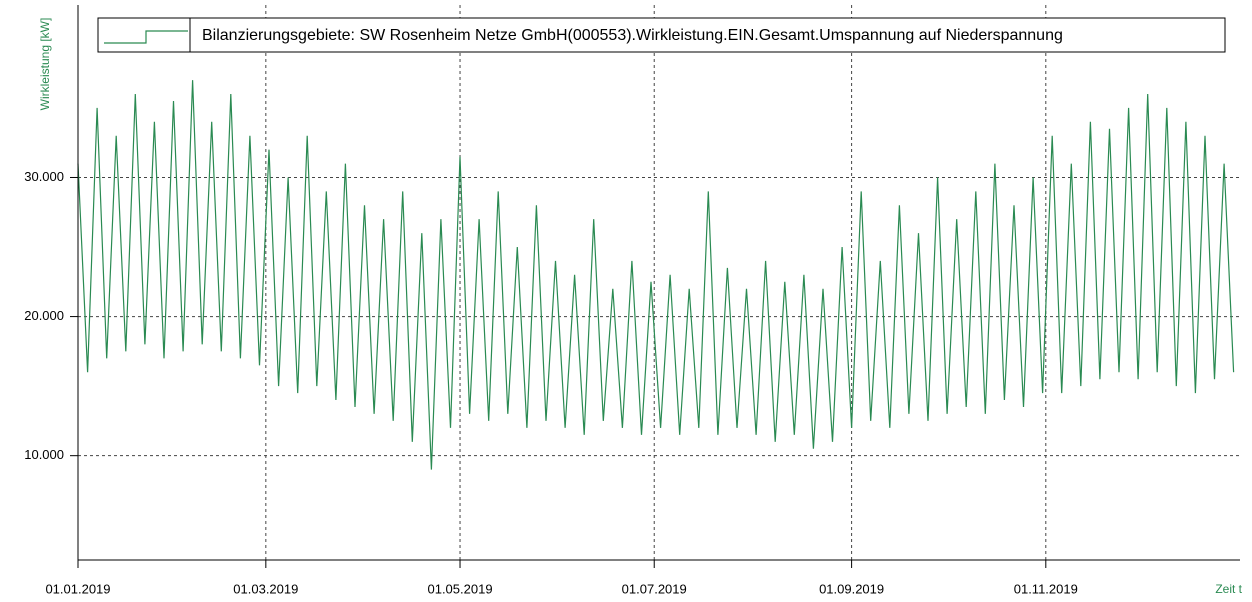 Image resolution: width=1252 pixels, height=602 pixels. What do you see at coordinates (77, 588) in the screenshot?
I see `x-tick-label: 01.01.2019` at bounding box center [77, 588].